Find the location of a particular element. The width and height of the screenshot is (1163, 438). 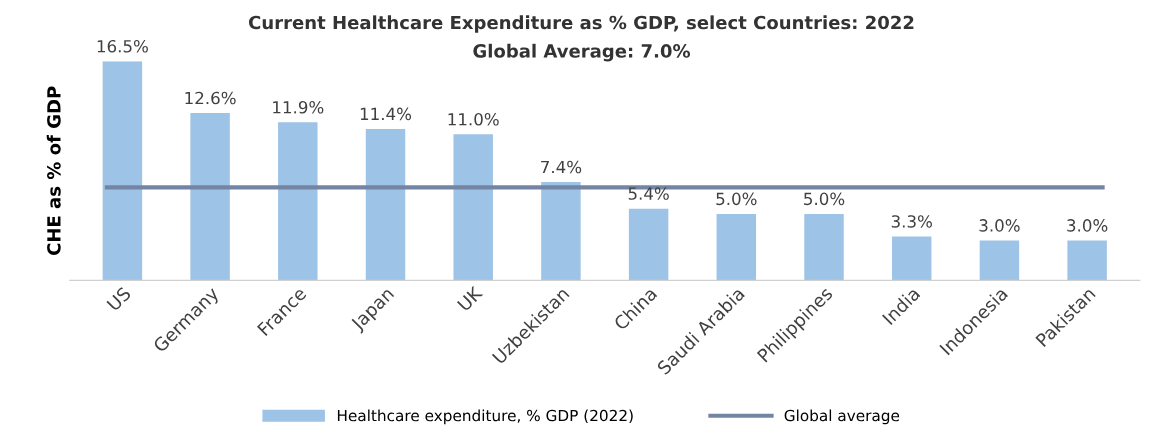

data-label: 5.4% is located at coordinates (648, 193).